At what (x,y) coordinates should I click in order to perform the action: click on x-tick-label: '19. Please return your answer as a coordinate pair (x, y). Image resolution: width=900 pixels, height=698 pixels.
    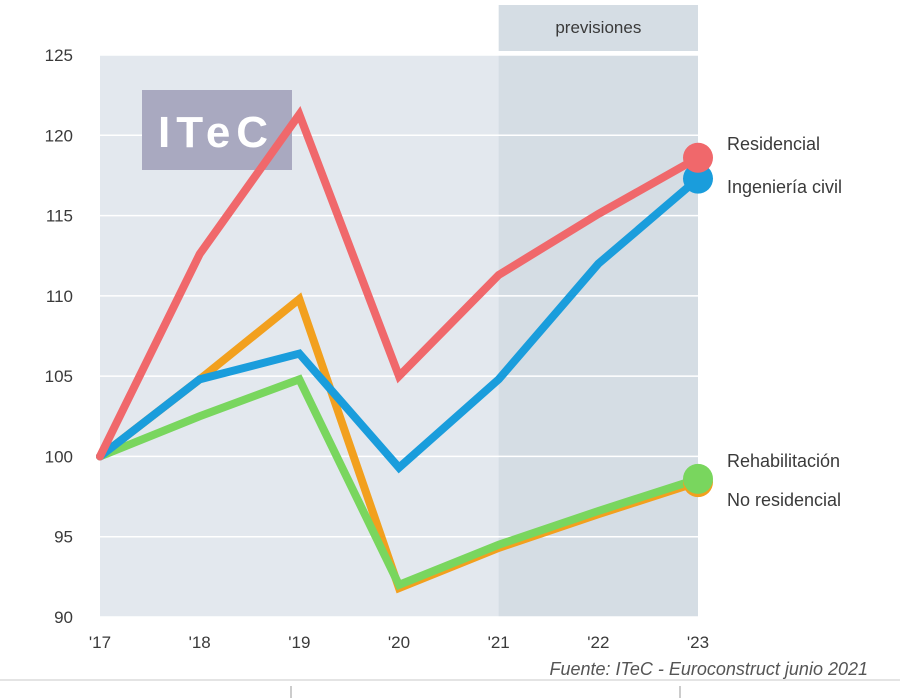
    Looking at the image, I should click on (299, 642).